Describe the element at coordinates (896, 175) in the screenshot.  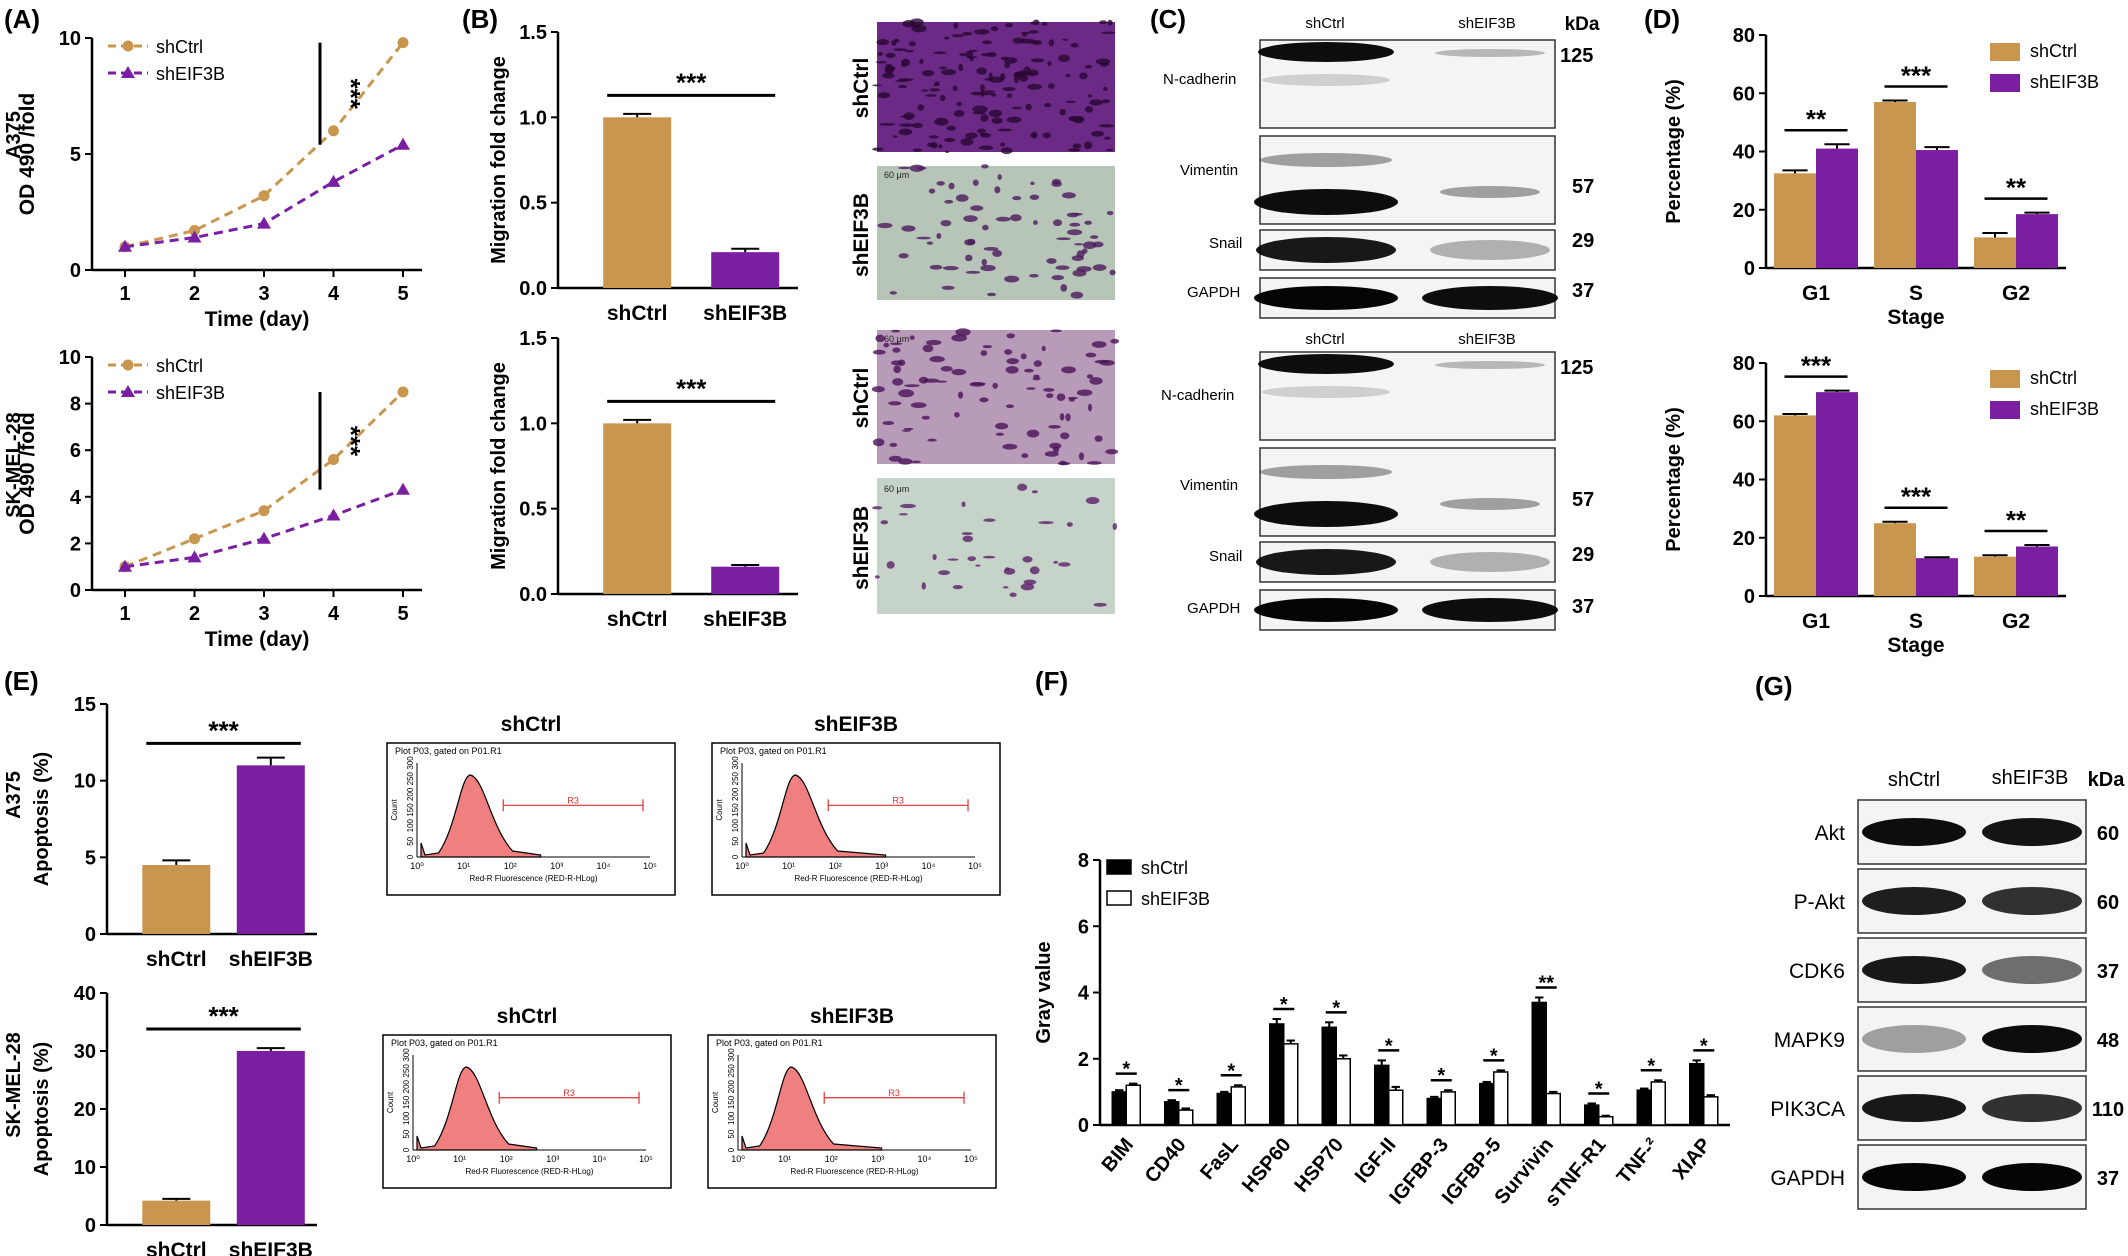
I see `scale-bar-label-2: 60 μm` at that location.